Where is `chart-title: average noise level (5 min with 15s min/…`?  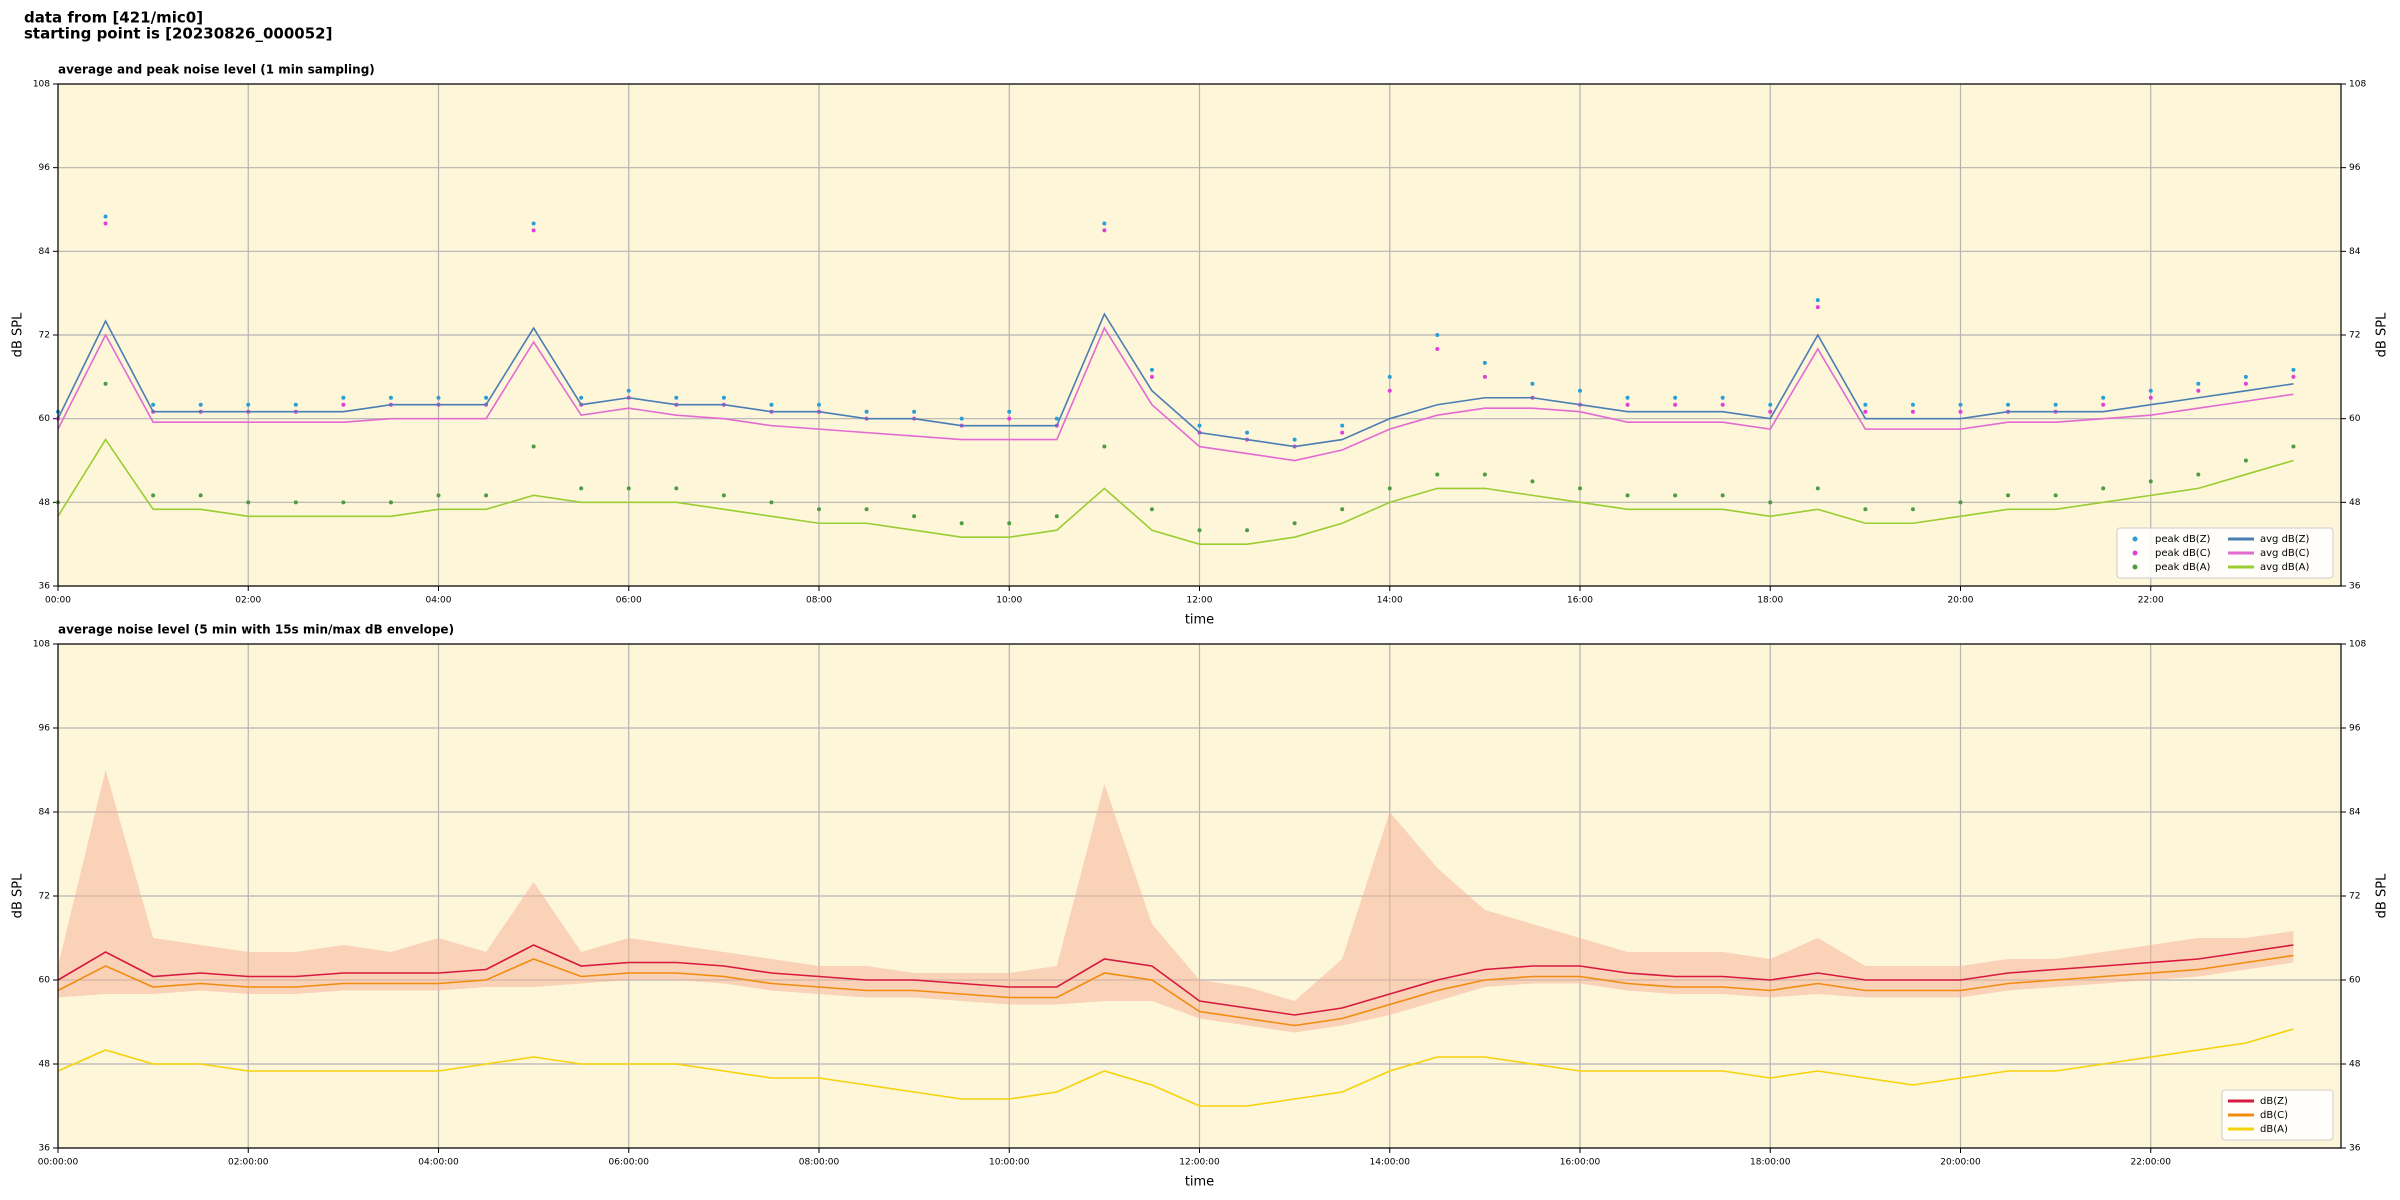 chart-title: average noise level (5 min with 15s min/… is located at coordinates (256, 630).